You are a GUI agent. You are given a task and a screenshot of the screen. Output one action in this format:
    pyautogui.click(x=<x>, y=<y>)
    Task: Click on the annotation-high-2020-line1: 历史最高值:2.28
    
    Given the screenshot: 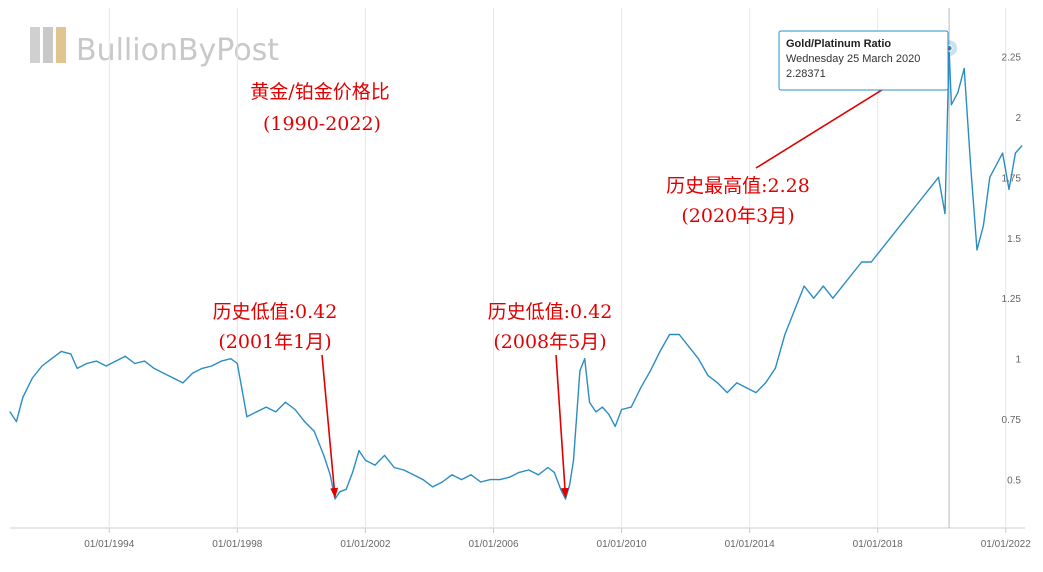 What is the action you would take?
    pyautogui.click(x=738, y=186)
    